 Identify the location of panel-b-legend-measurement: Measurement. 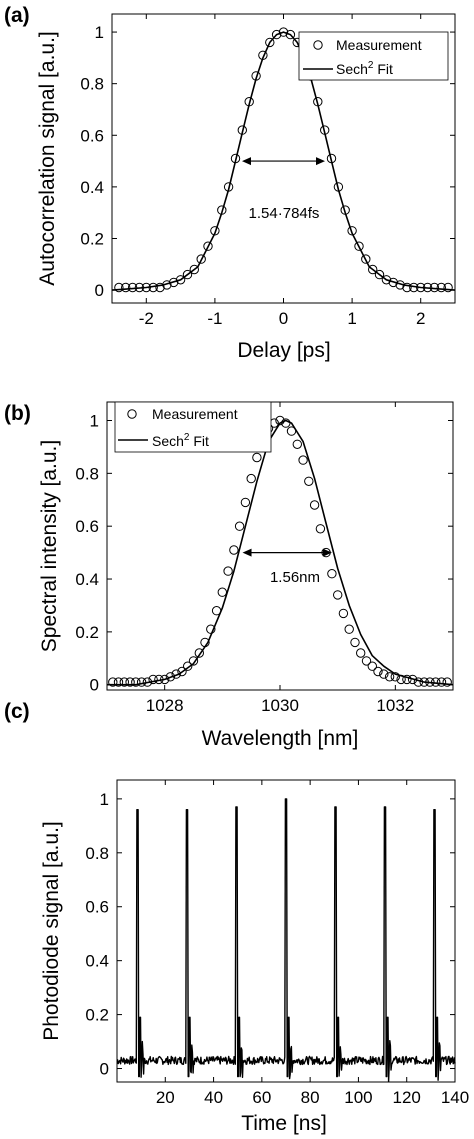
(195, 414).